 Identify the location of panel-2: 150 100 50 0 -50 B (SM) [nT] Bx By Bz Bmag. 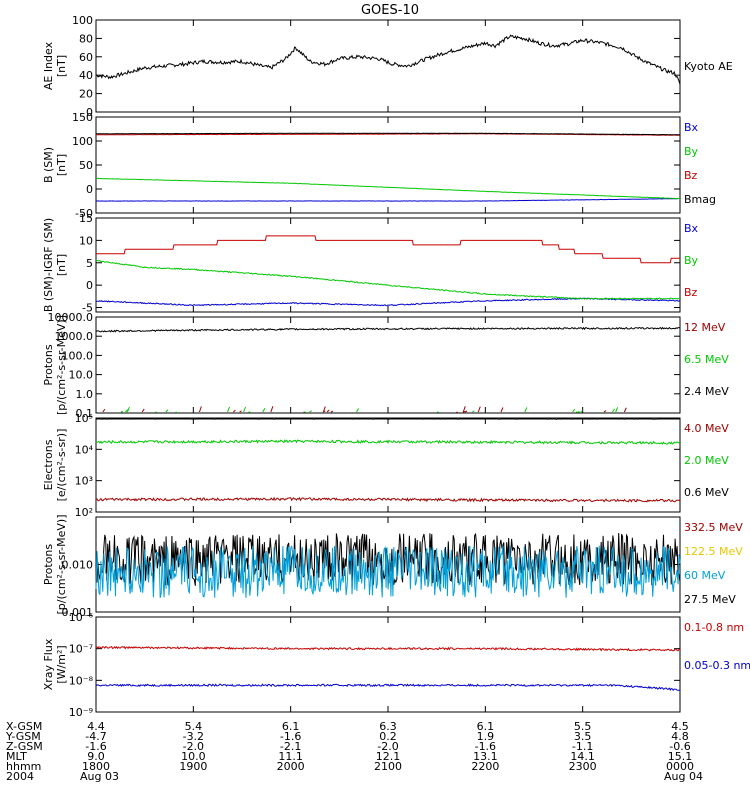
(379, 165).